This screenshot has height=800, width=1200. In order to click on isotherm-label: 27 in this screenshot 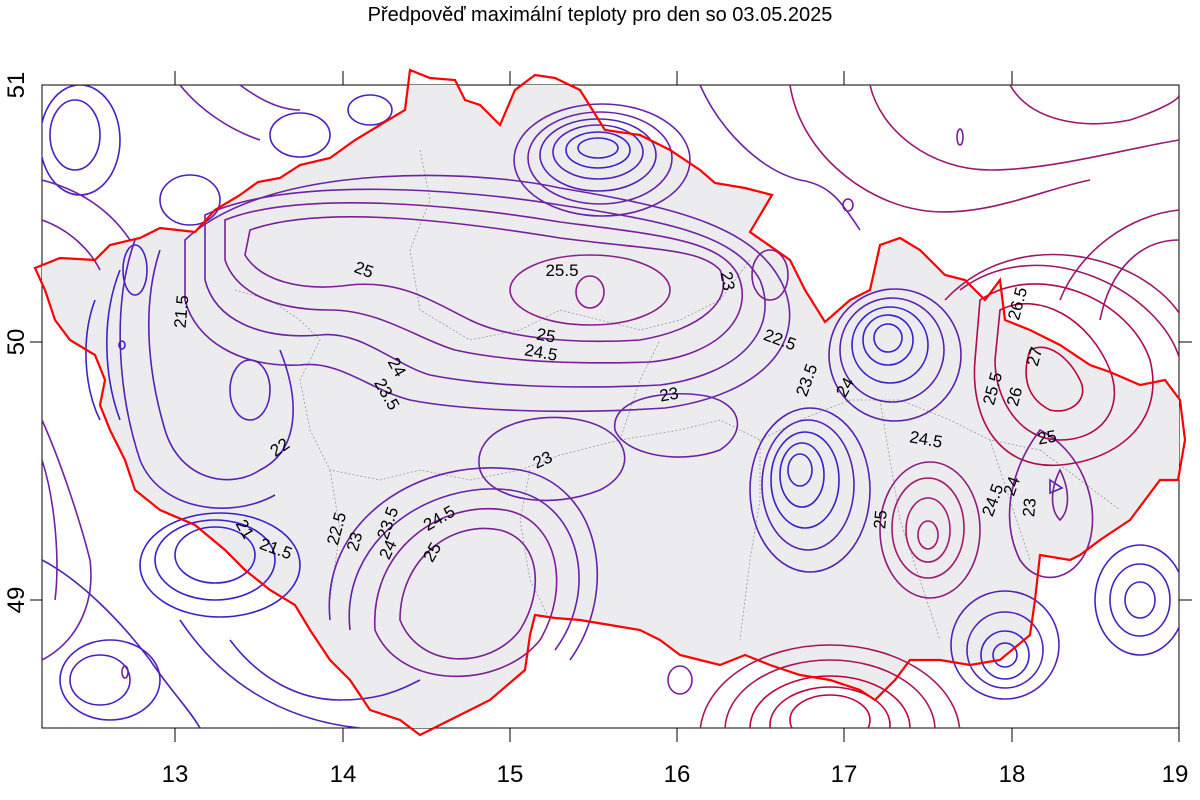, I will do `click(1034, 356)`.